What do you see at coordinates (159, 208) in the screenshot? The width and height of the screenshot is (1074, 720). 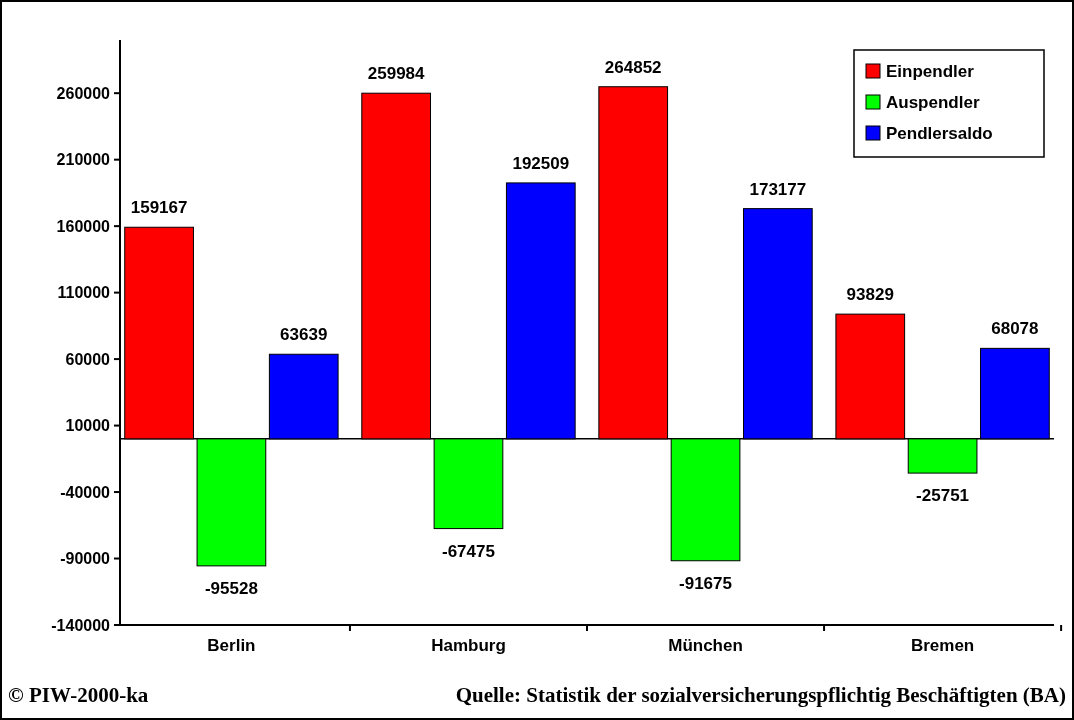 I see `data-label: 159167` at bounding box center [159, 208].